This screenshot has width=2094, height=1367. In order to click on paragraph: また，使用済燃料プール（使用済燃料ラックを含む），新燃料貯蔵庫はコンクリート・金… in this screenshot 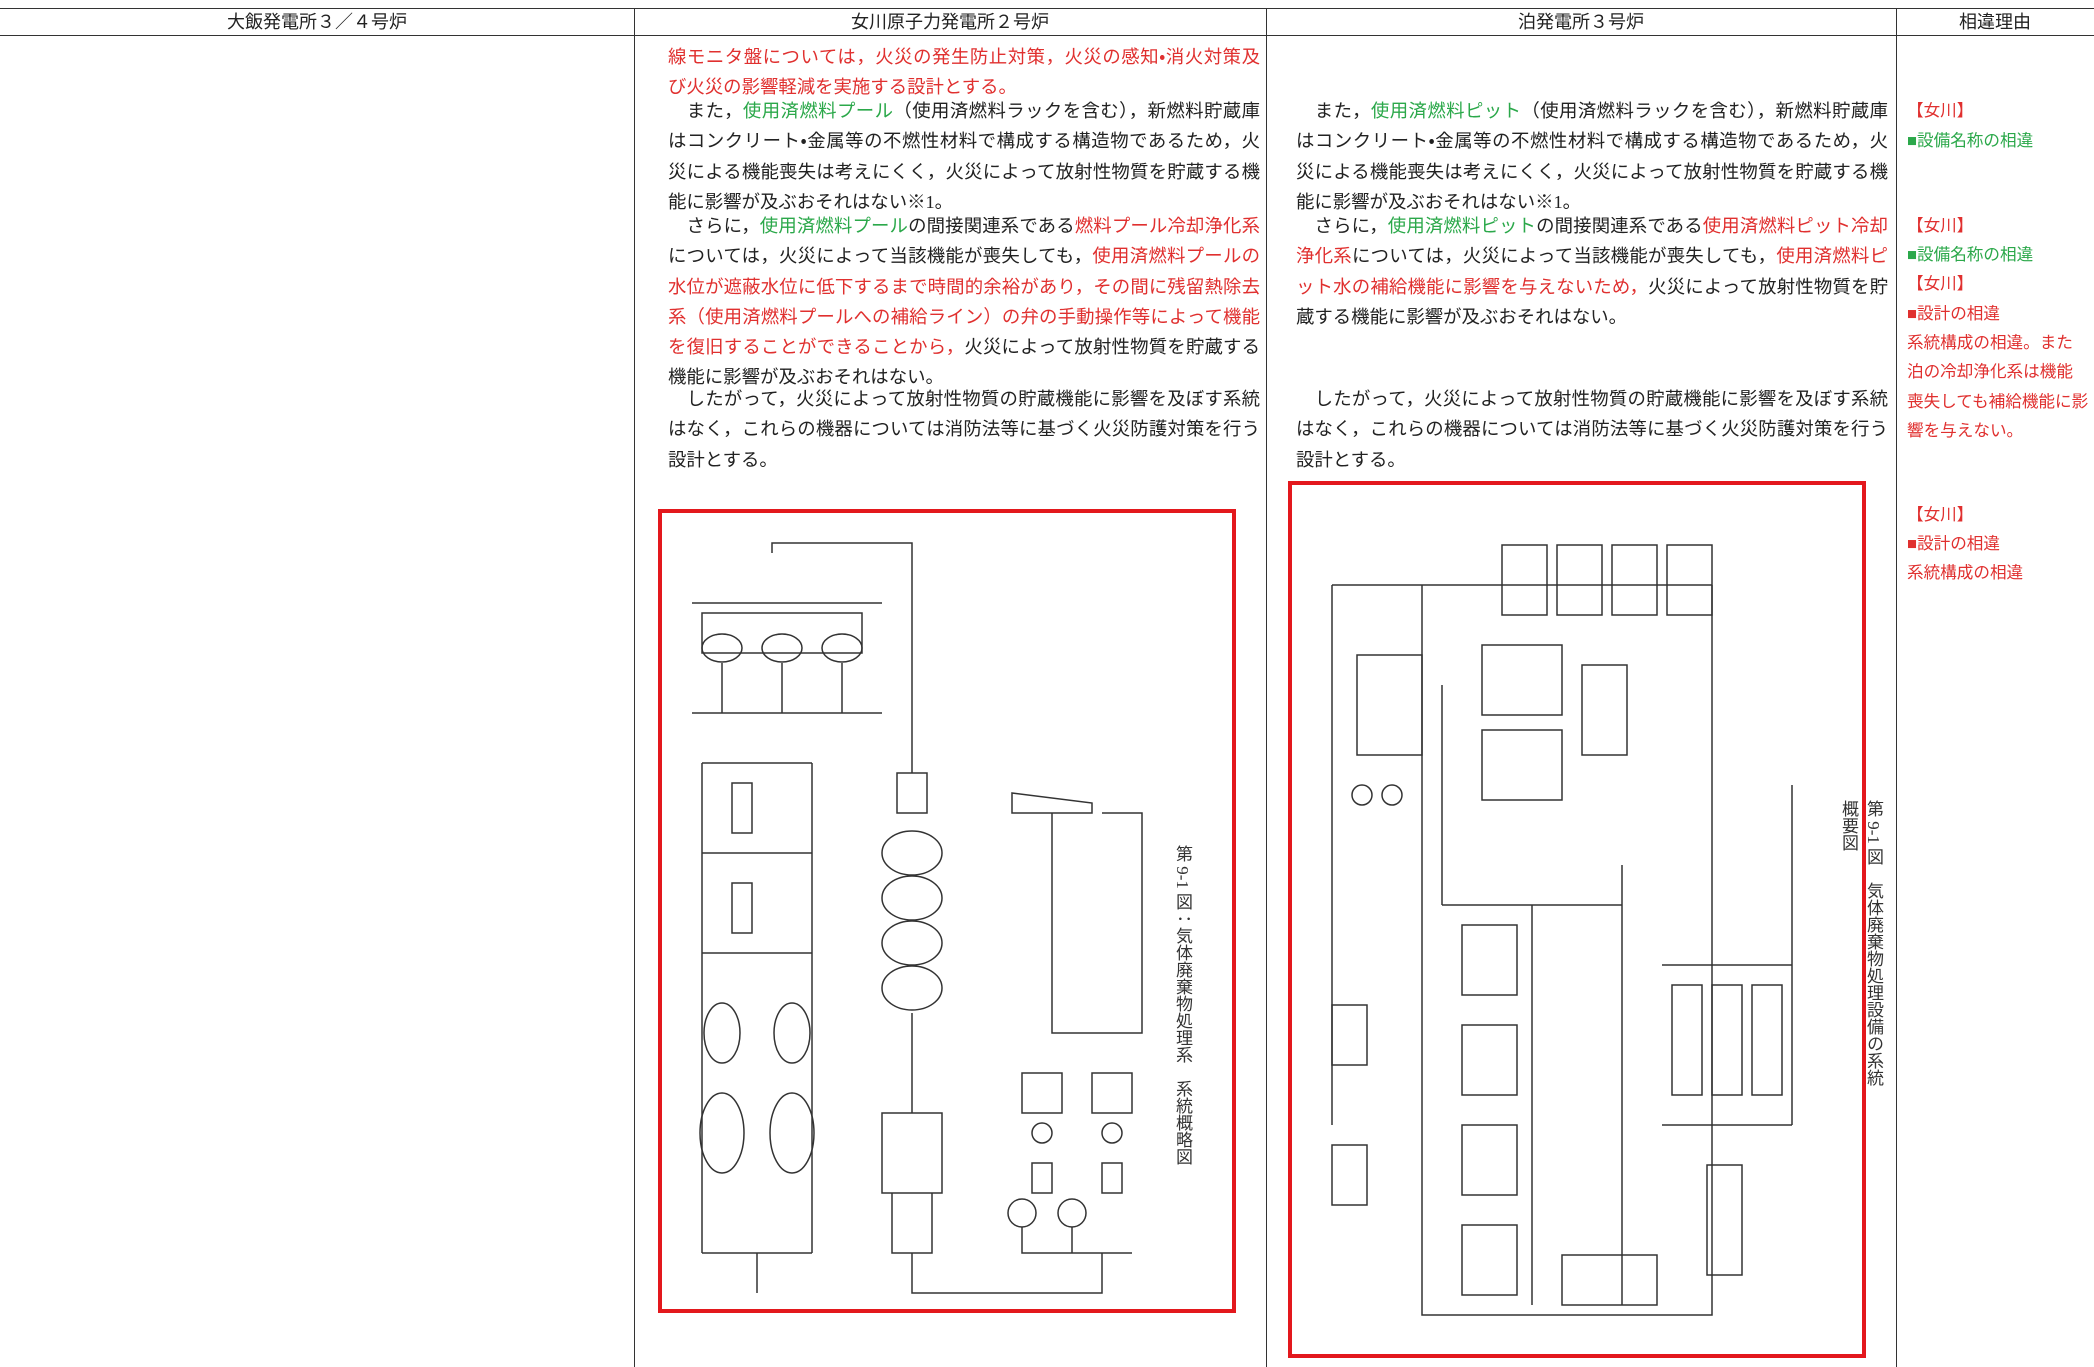, I will do `click(964, 156)`.